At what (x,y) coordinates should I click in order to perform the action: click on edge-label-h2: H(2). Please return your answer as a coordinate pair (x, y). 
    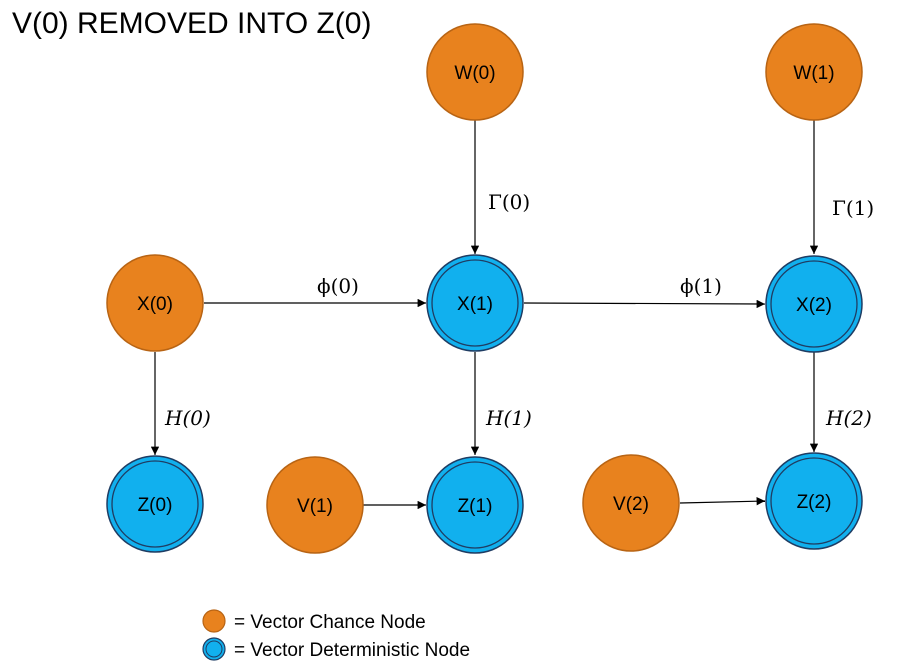
    Looking at the image, I should click on (848, 418).